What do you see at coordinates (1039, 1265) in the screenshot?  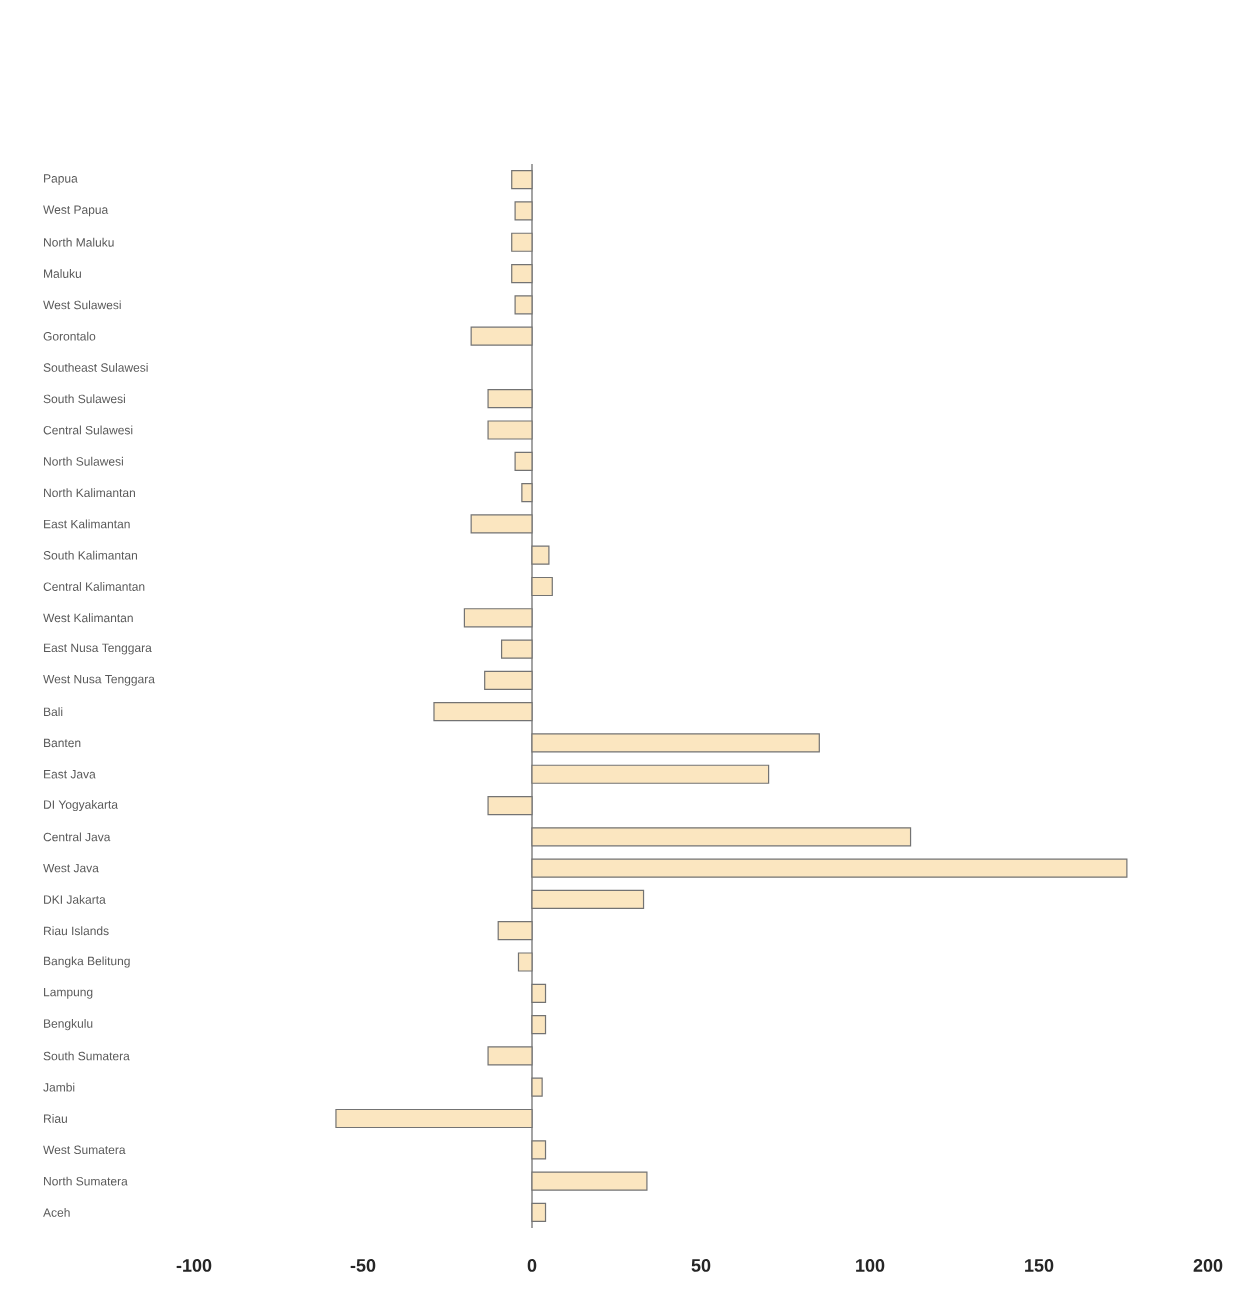 I see `x-tick-label: 150` at bounding box center [1039, 1265].